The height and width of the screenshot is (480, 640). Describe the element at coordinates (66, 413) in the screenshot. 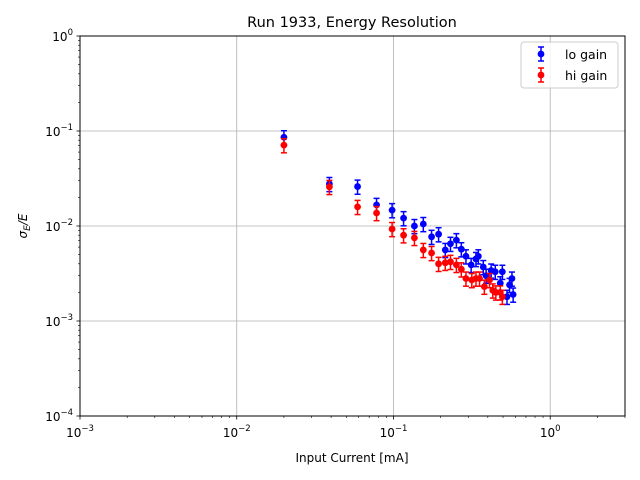

I see `y-tick-label-exponent: −4` at that location.